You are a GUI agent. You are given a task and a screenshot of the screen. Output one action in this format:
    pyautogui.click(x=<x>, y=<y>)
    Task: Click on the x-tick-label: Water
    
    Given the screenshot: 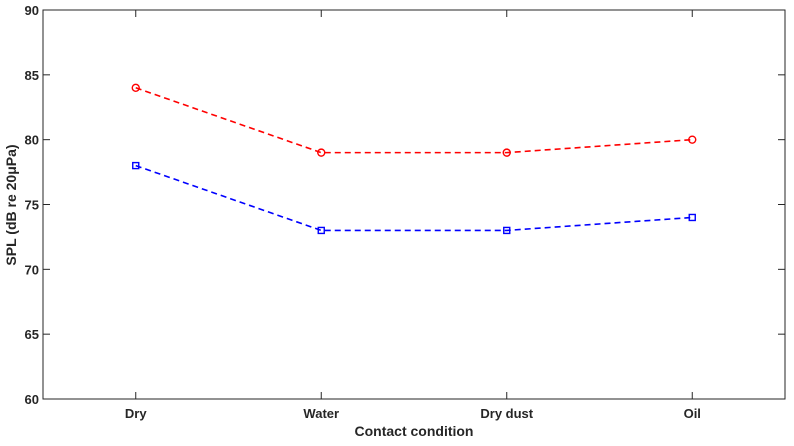 What is the action you would take?
    pyautogui.click(x=321, y=413)
    